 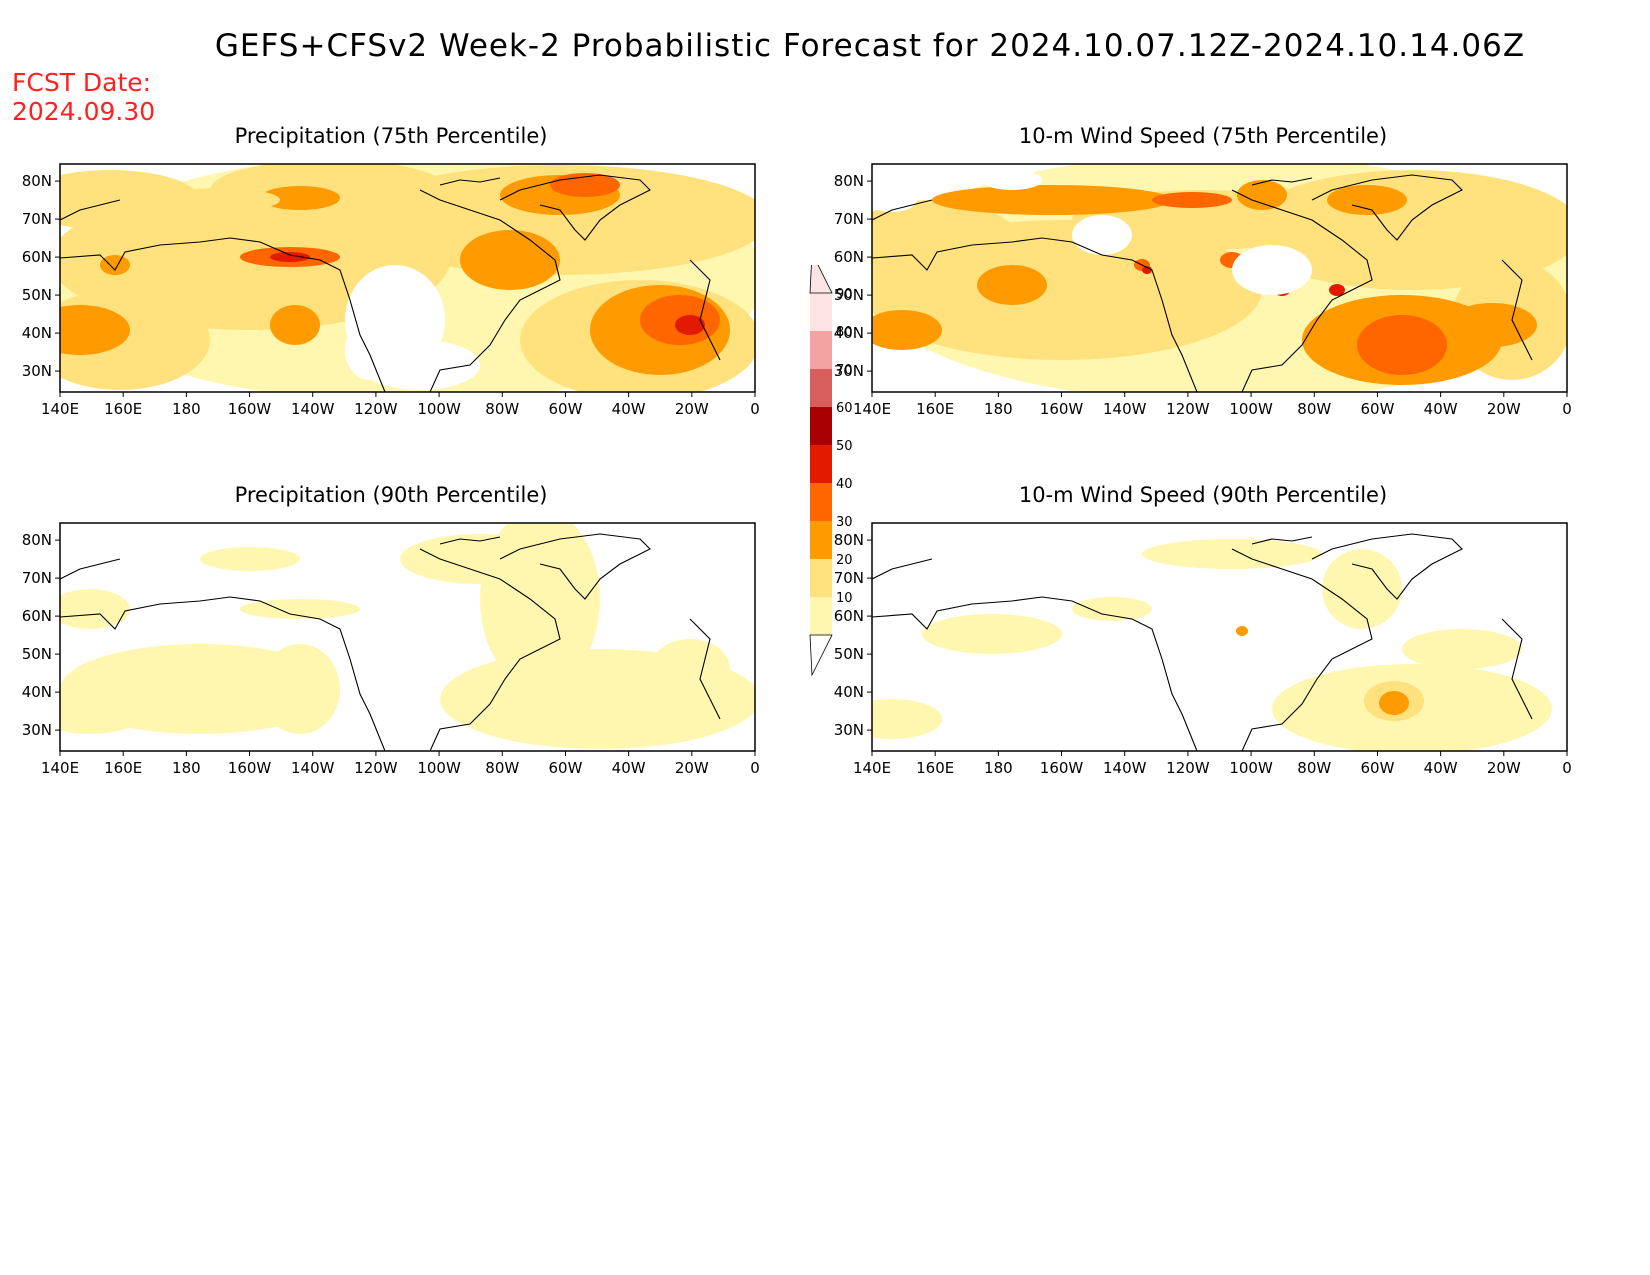 What do you see at coordinates (844, 294) in the screenshot?
I see `colorbar-label: 90` at bounding box center [844, 294].